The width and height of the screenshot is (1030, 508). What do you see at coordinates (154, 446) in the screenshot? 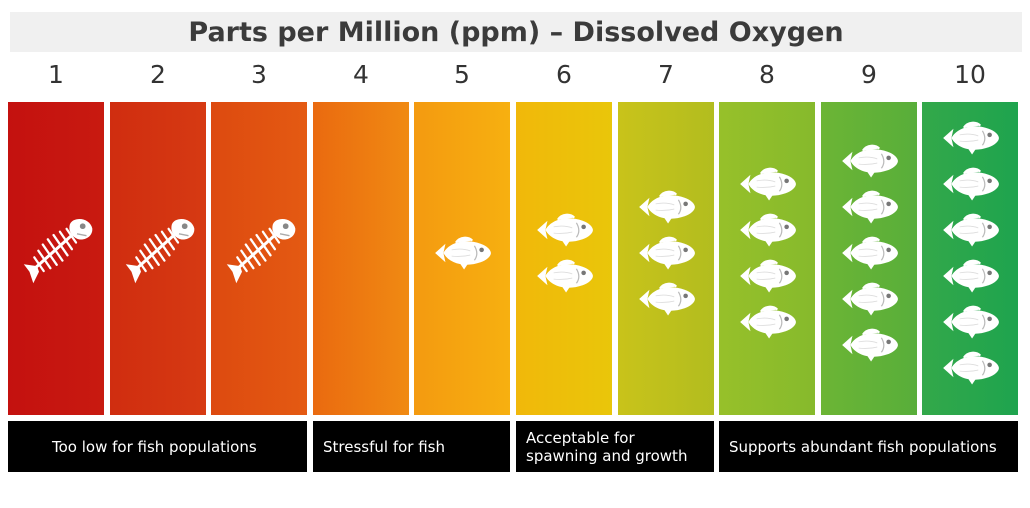
I see `category-label-text: Too low for fish populations` at bounding box center [154, 446].